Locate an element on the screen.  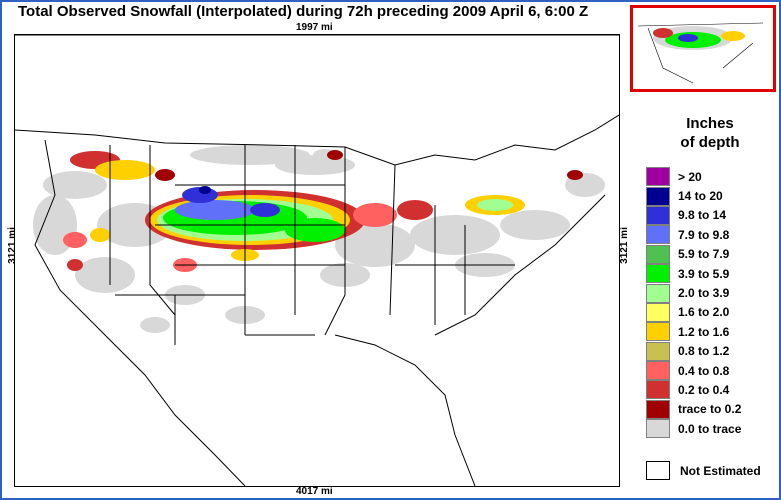
legend-label: 1.2 to 1.6 is located at coordinates (704, 331).